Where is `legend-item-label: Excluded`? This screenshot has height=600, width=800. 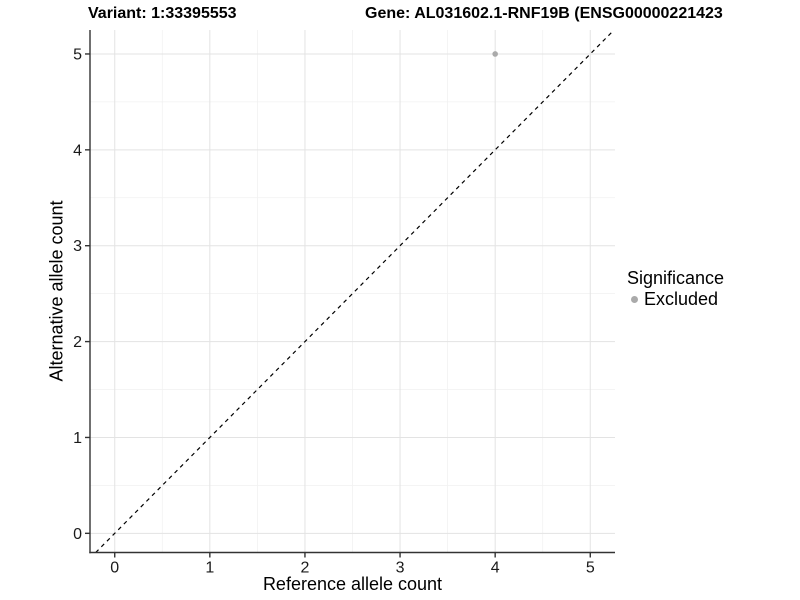
legend-item-label: Excluded is located at coordinates (681, 299).